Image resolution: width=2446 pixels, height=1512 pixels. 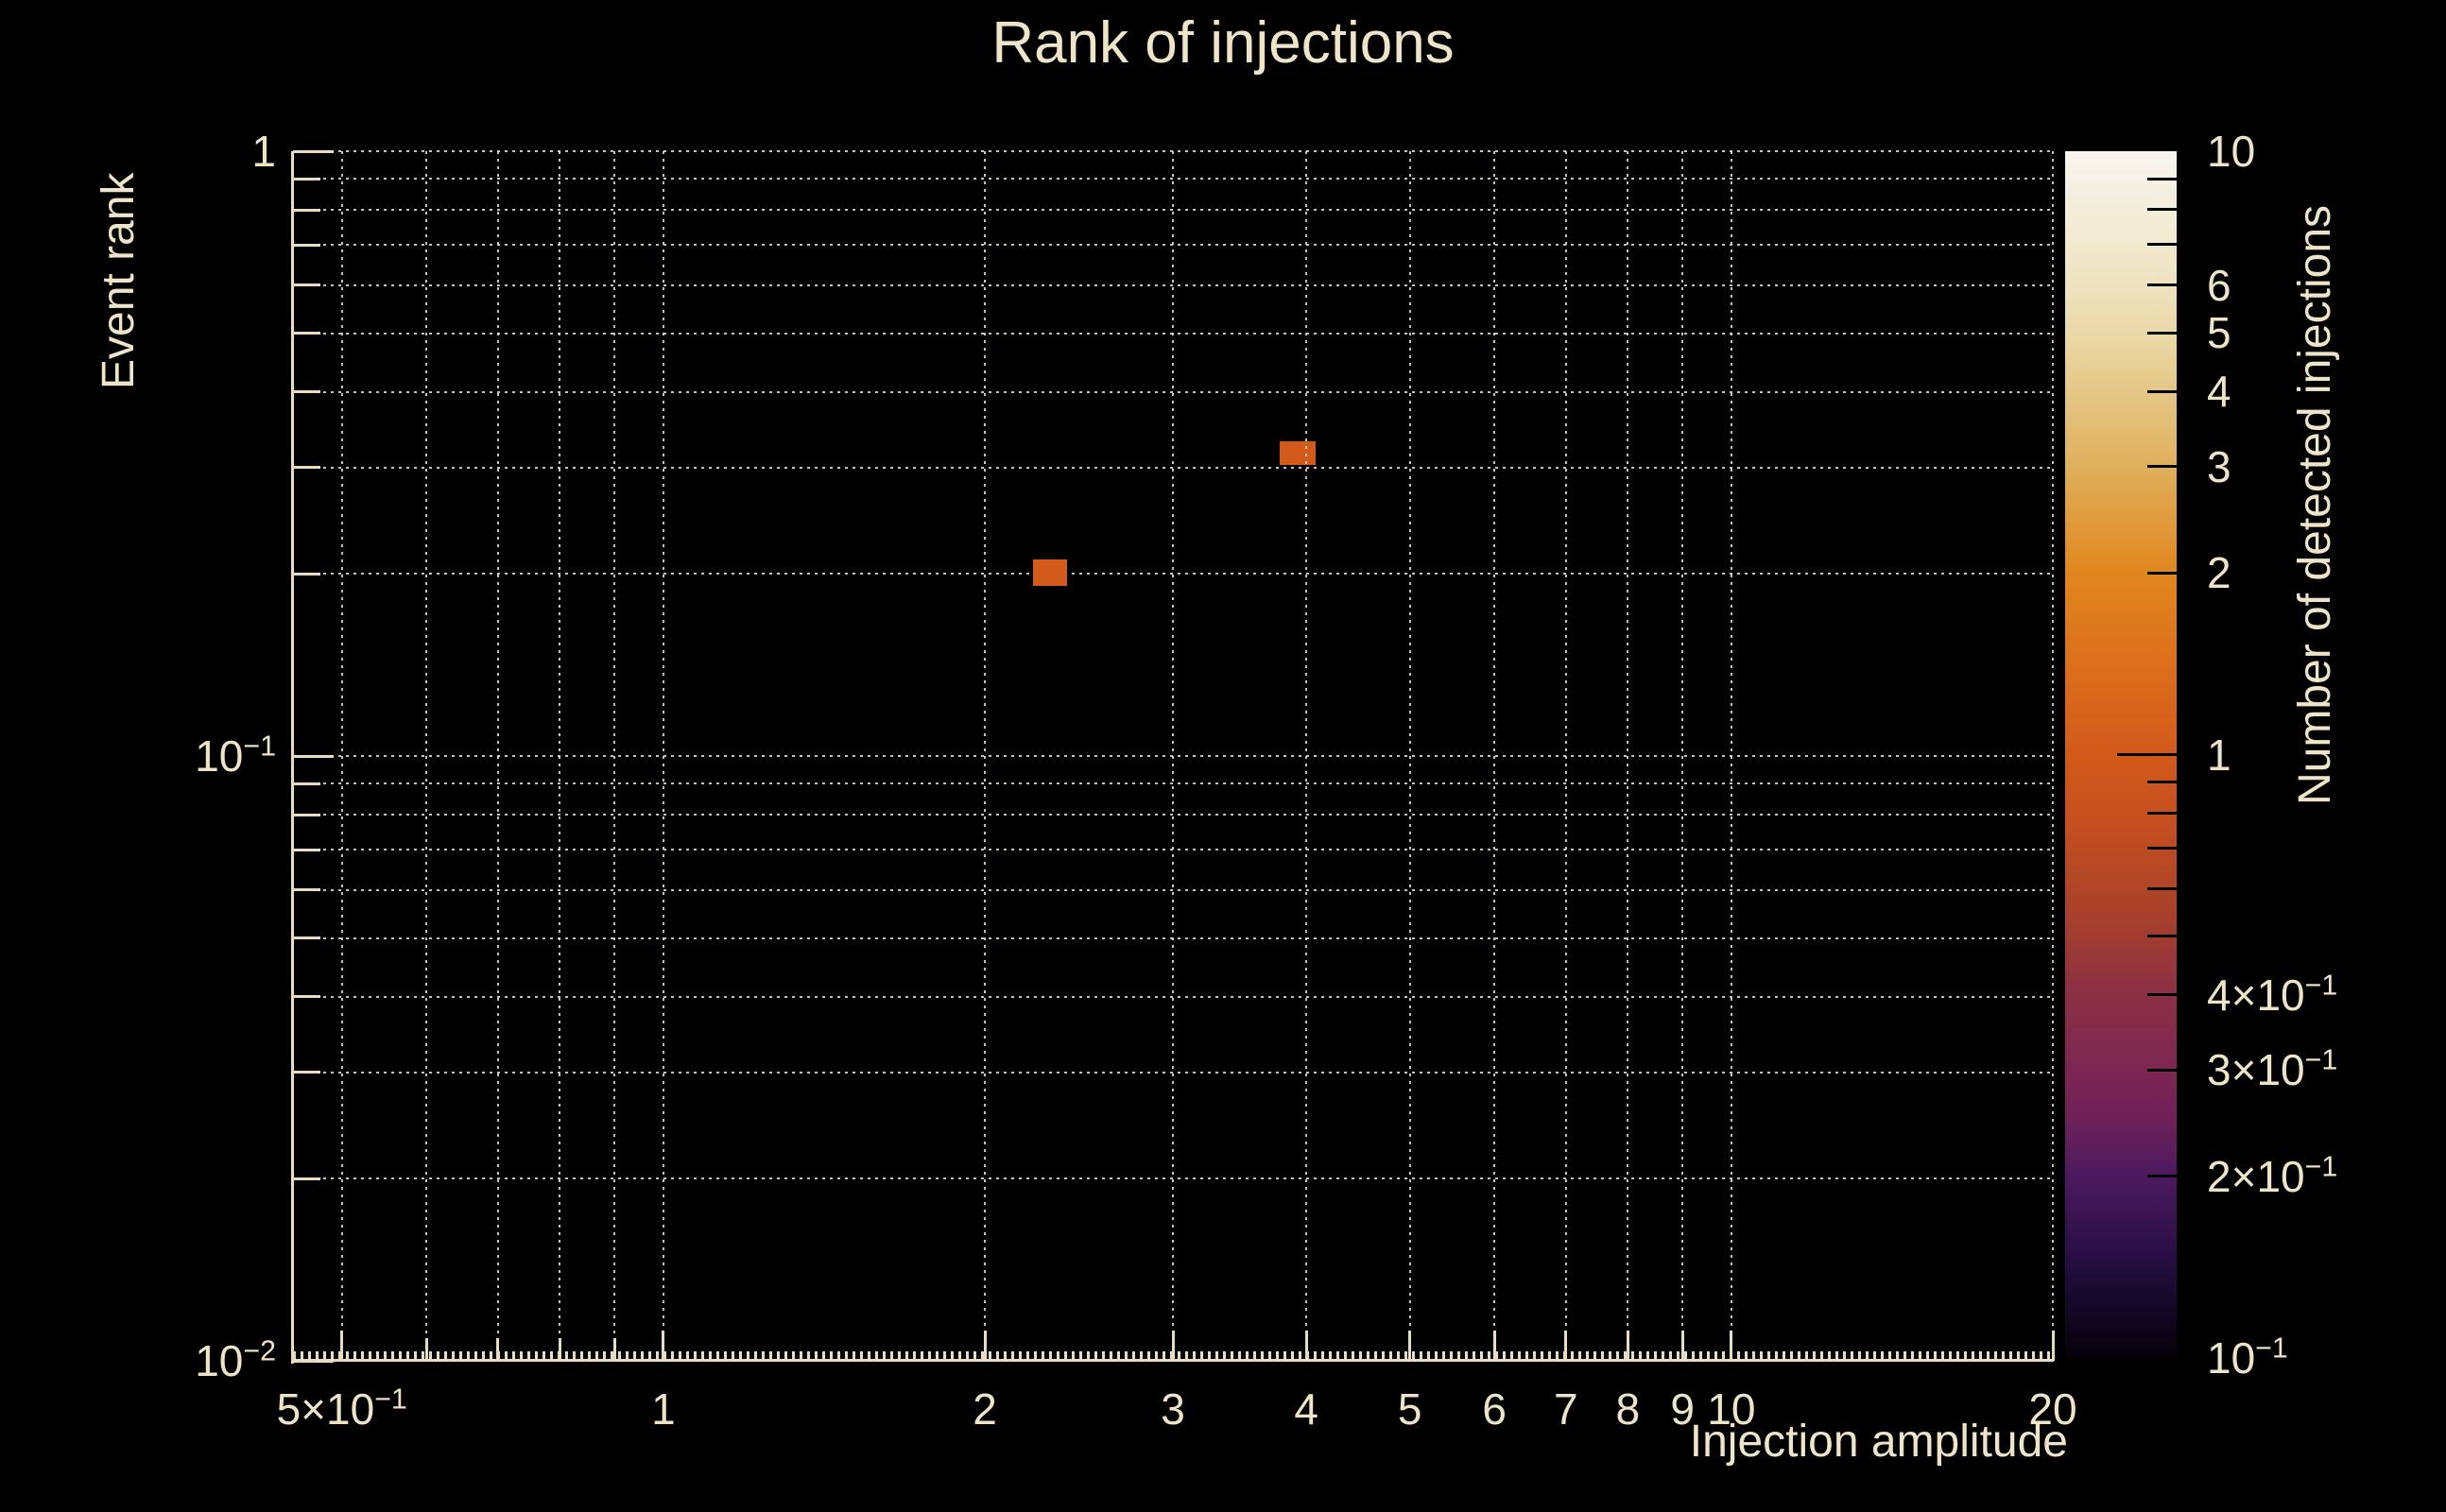 I want to click on x-tick-label: 4, so click(x=1306, y=1409).